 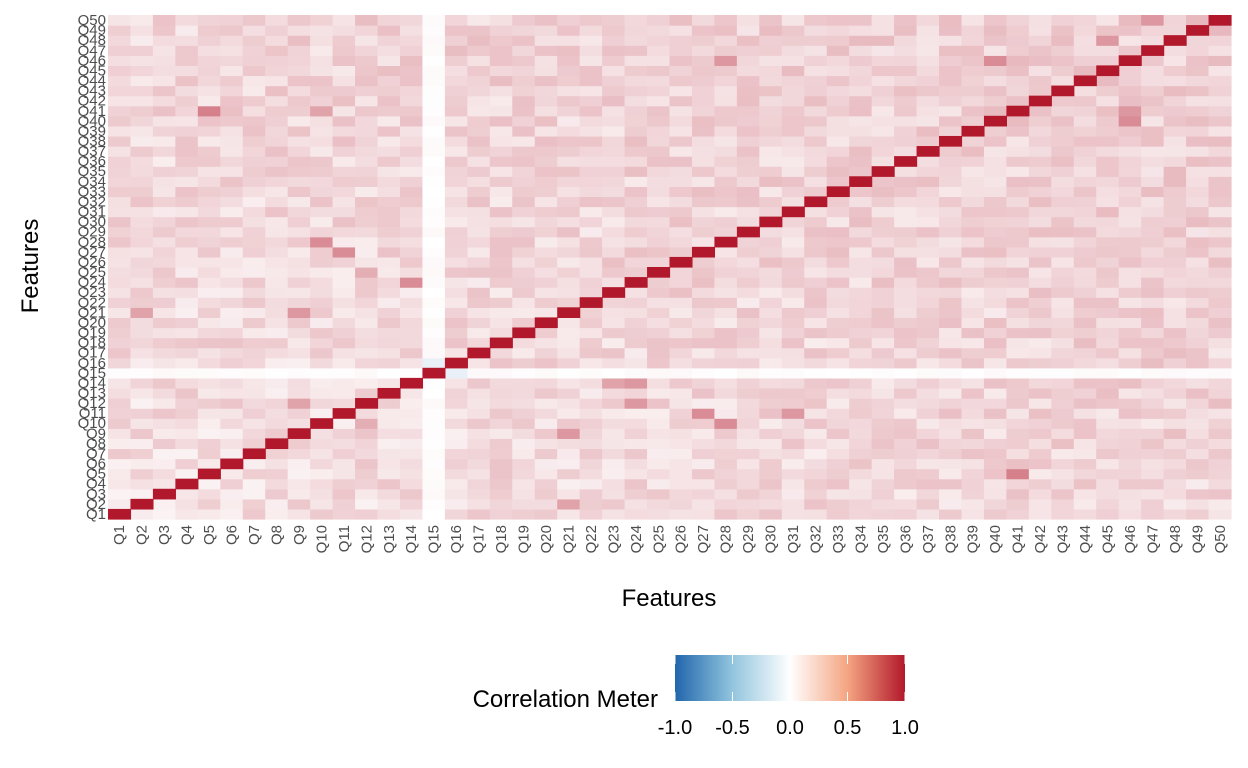 What do you see at coordinates (838, 539) in the screenshot?
I see `x-tick-label: Q33` at bounding box center [838, 539].